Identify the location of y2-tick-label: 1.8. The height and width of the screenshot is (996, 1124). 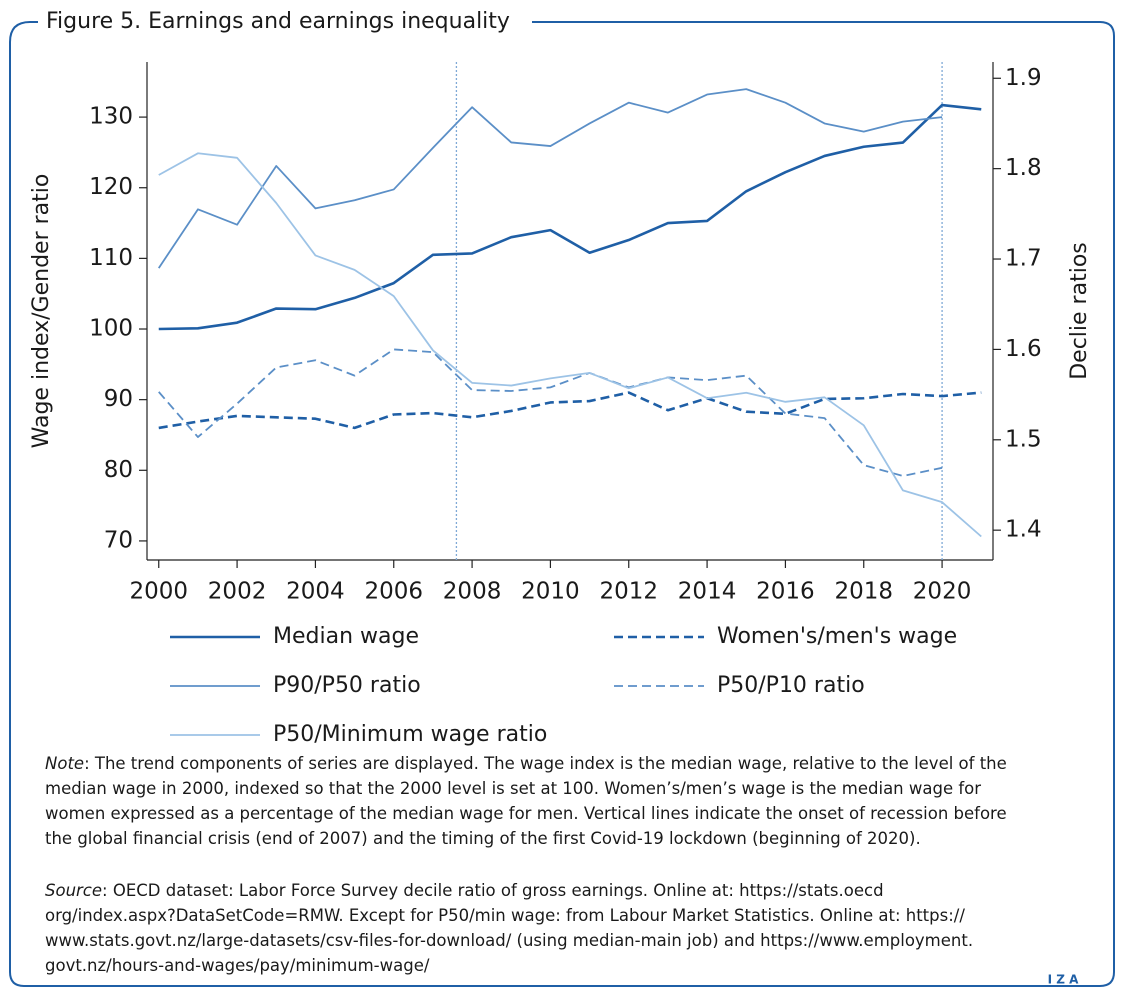
(1023, 168).